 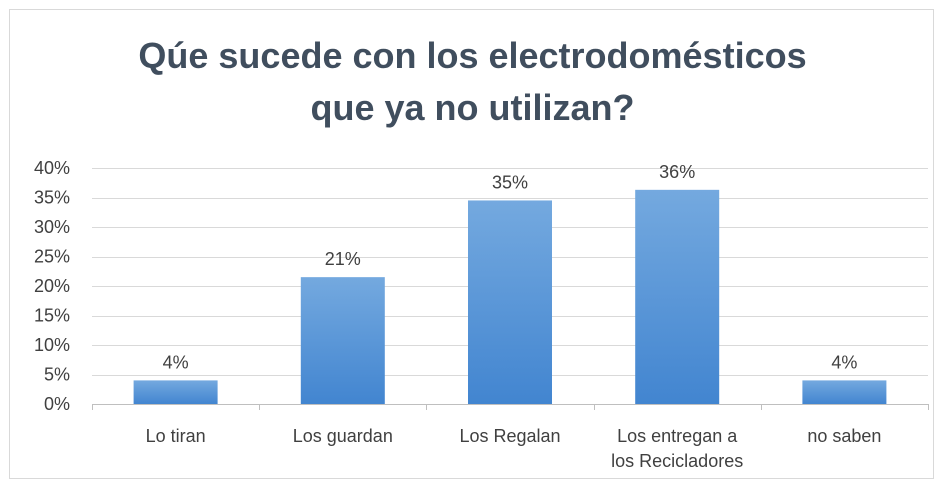 What do you see at coordinates (472, 55) in the screenshot?
I see `chart-title-line-1: Qúe sucede con los electrodomésticos` at bounding box center [472, 55].